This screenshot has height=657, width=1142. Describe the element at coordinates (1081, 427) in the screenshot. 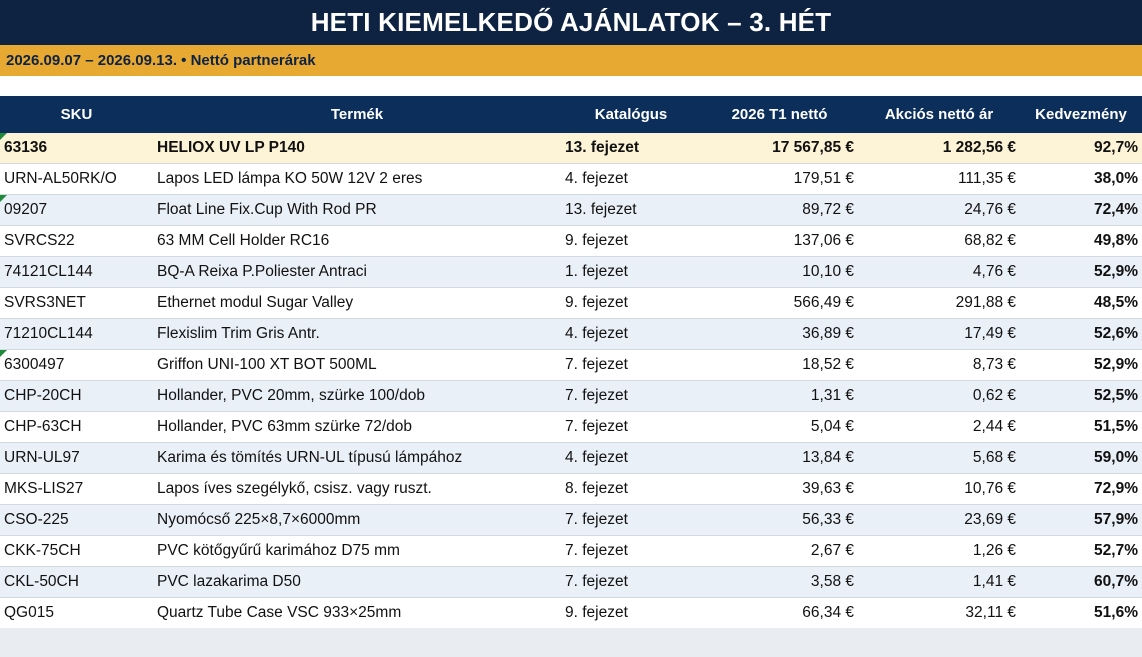

I see `discount-cell: 51,5%` at that location.